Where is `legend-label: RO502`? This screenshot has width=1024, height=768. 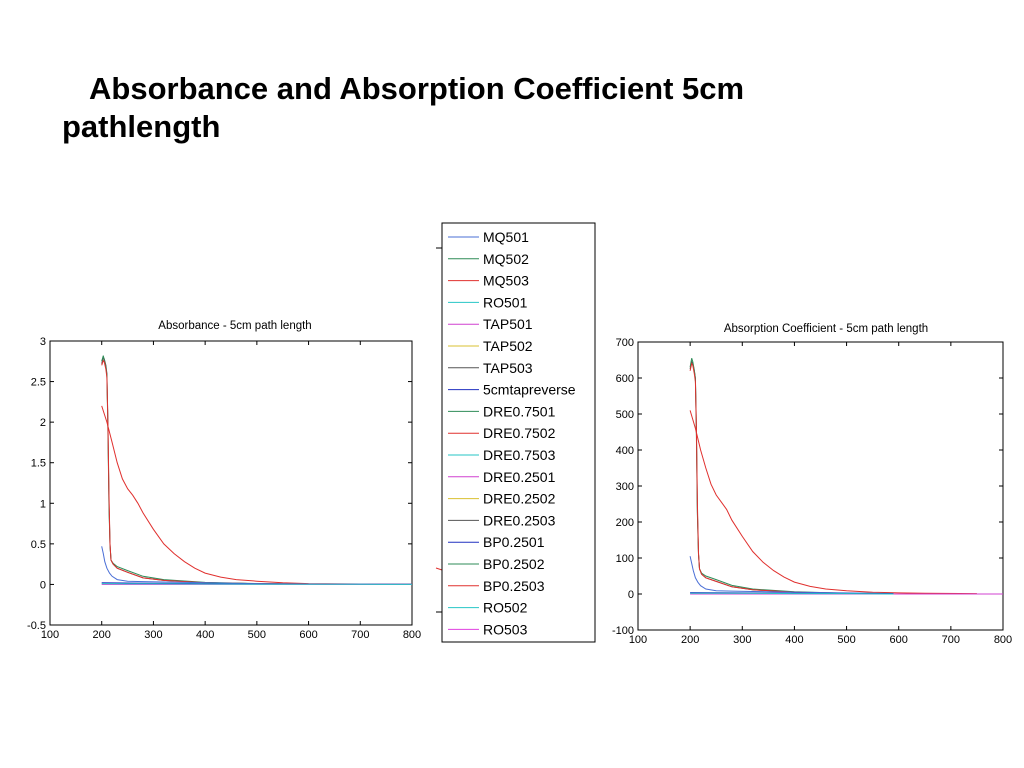
legend-label: RO502 is located at coordinates (505, 608).